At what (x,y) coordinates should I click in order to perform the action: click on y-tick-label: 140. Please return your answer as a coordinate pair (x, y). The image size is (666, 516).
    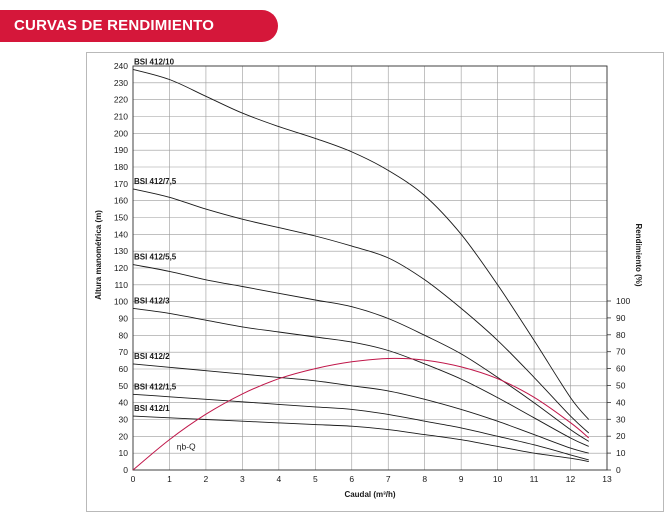
    Looking at the image, I should click on (121, 234).